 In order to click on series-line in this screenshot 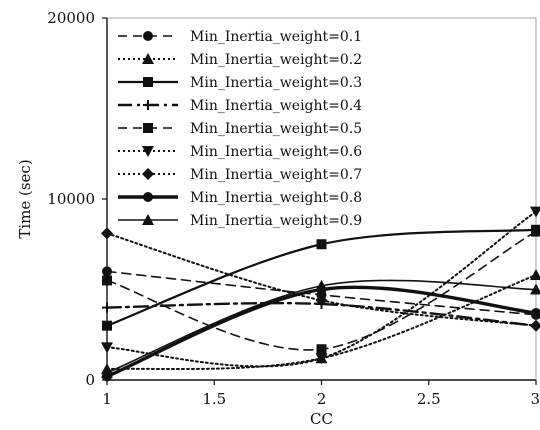, I will do `click(321, 314)`.